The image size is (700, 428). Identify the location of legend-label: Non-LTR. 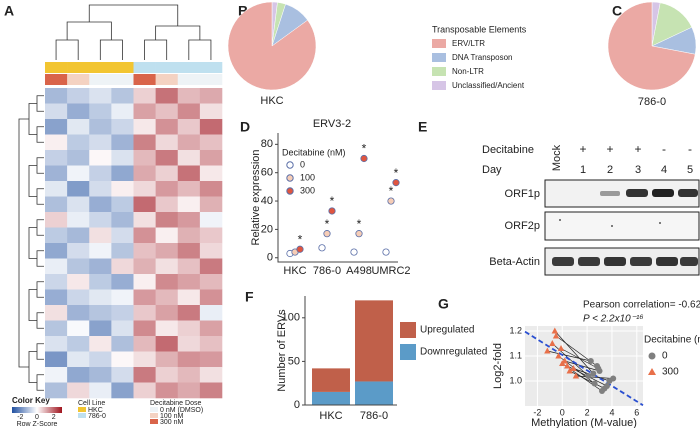
(468, 71).